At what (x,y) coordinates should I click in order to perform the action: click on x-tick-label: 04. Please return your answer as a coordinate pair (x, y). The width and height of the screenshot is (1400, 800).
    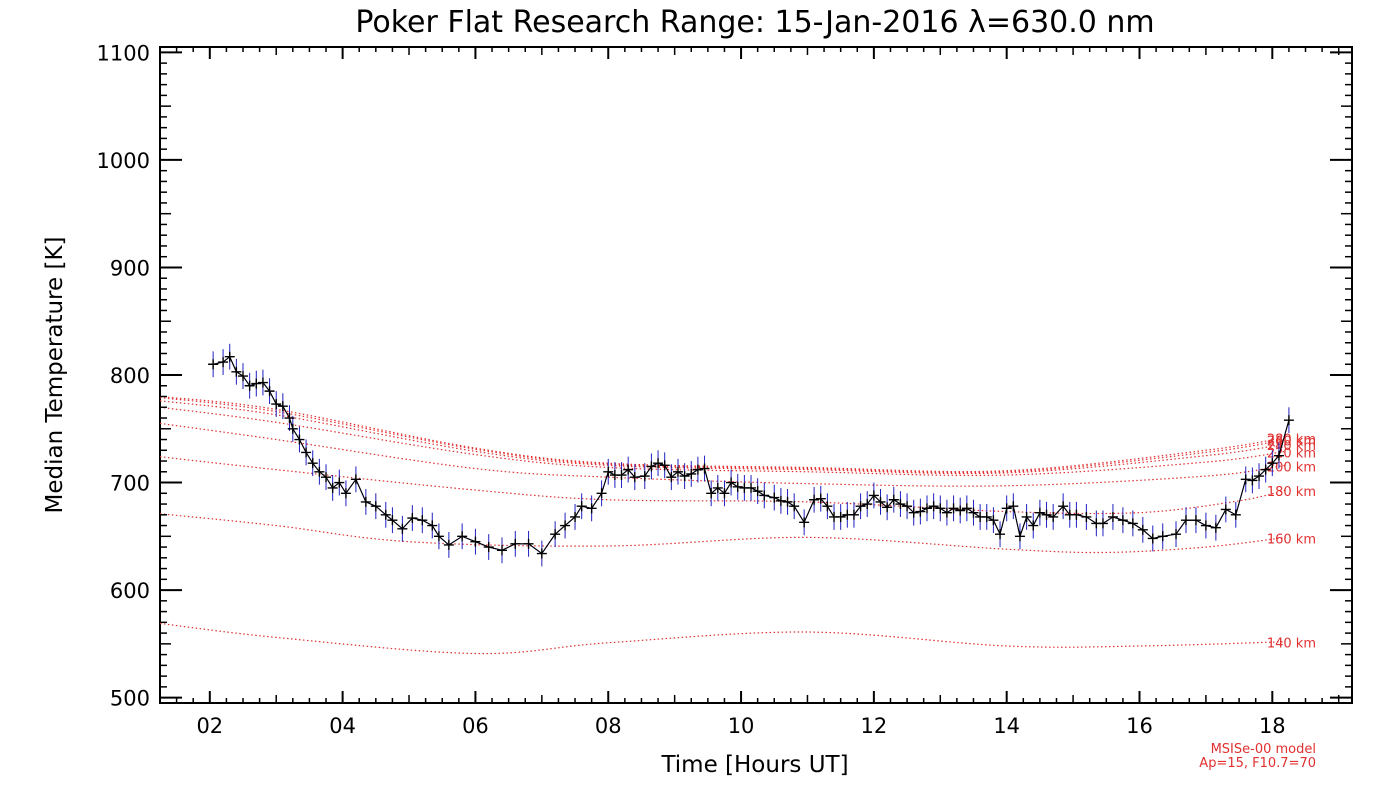
    Looking at the image, I should click on (342, 726).